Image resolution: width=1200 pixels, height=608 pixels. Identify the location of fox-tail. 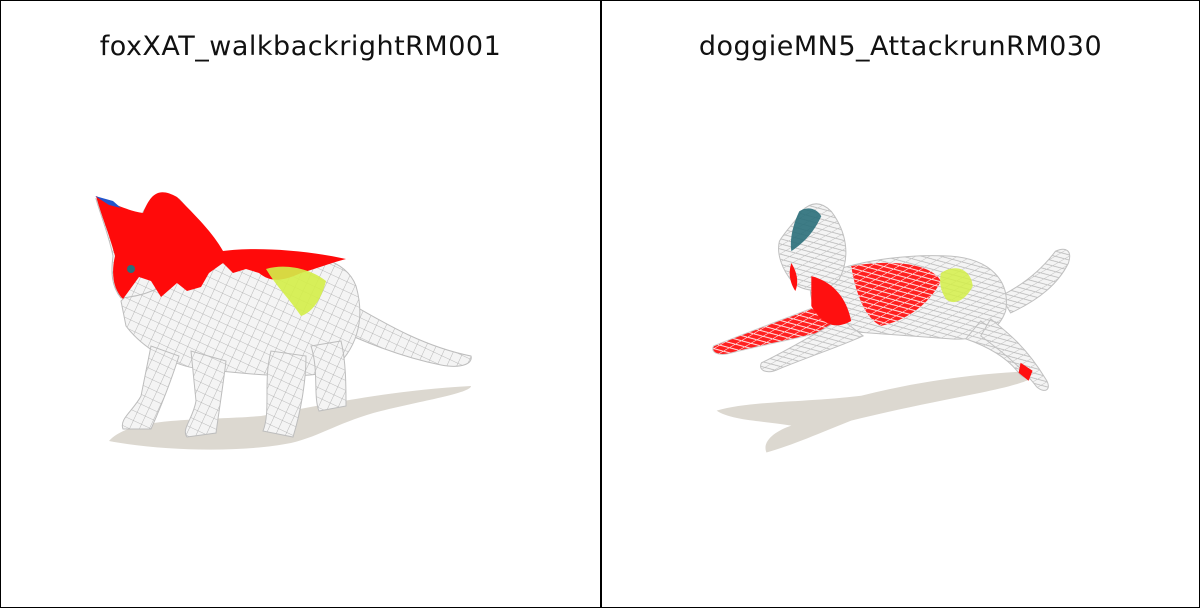
(401, 333).